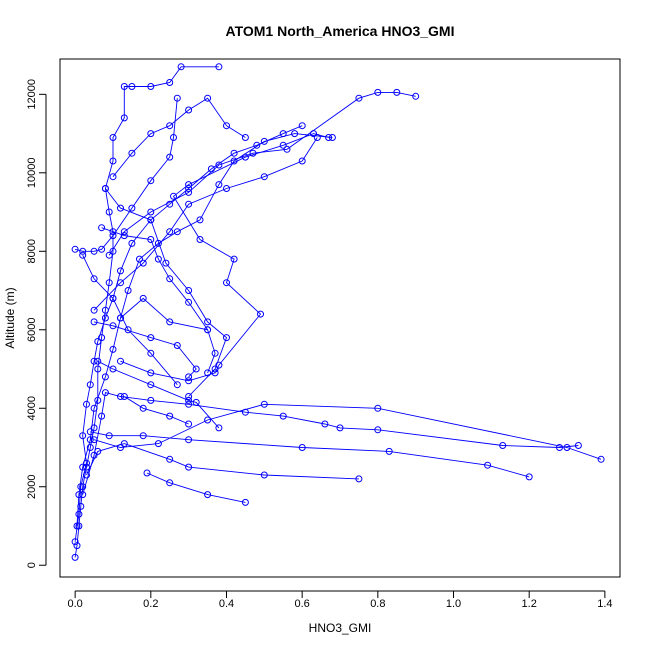 This screenshot has height=650, width=650. What do you see at coordinates (226, 604) in the screenshot?
I see `x-tick-label: 0.4` at bounding box center [226, 604].